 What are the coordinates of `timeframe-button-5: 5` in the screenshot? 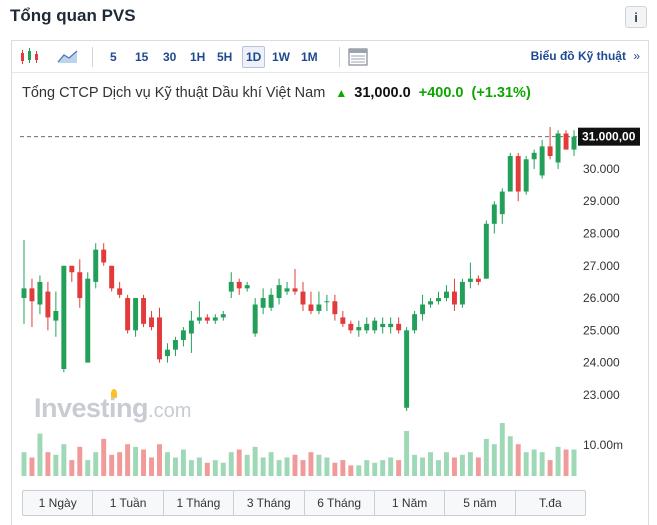 It's located at (113, 57).